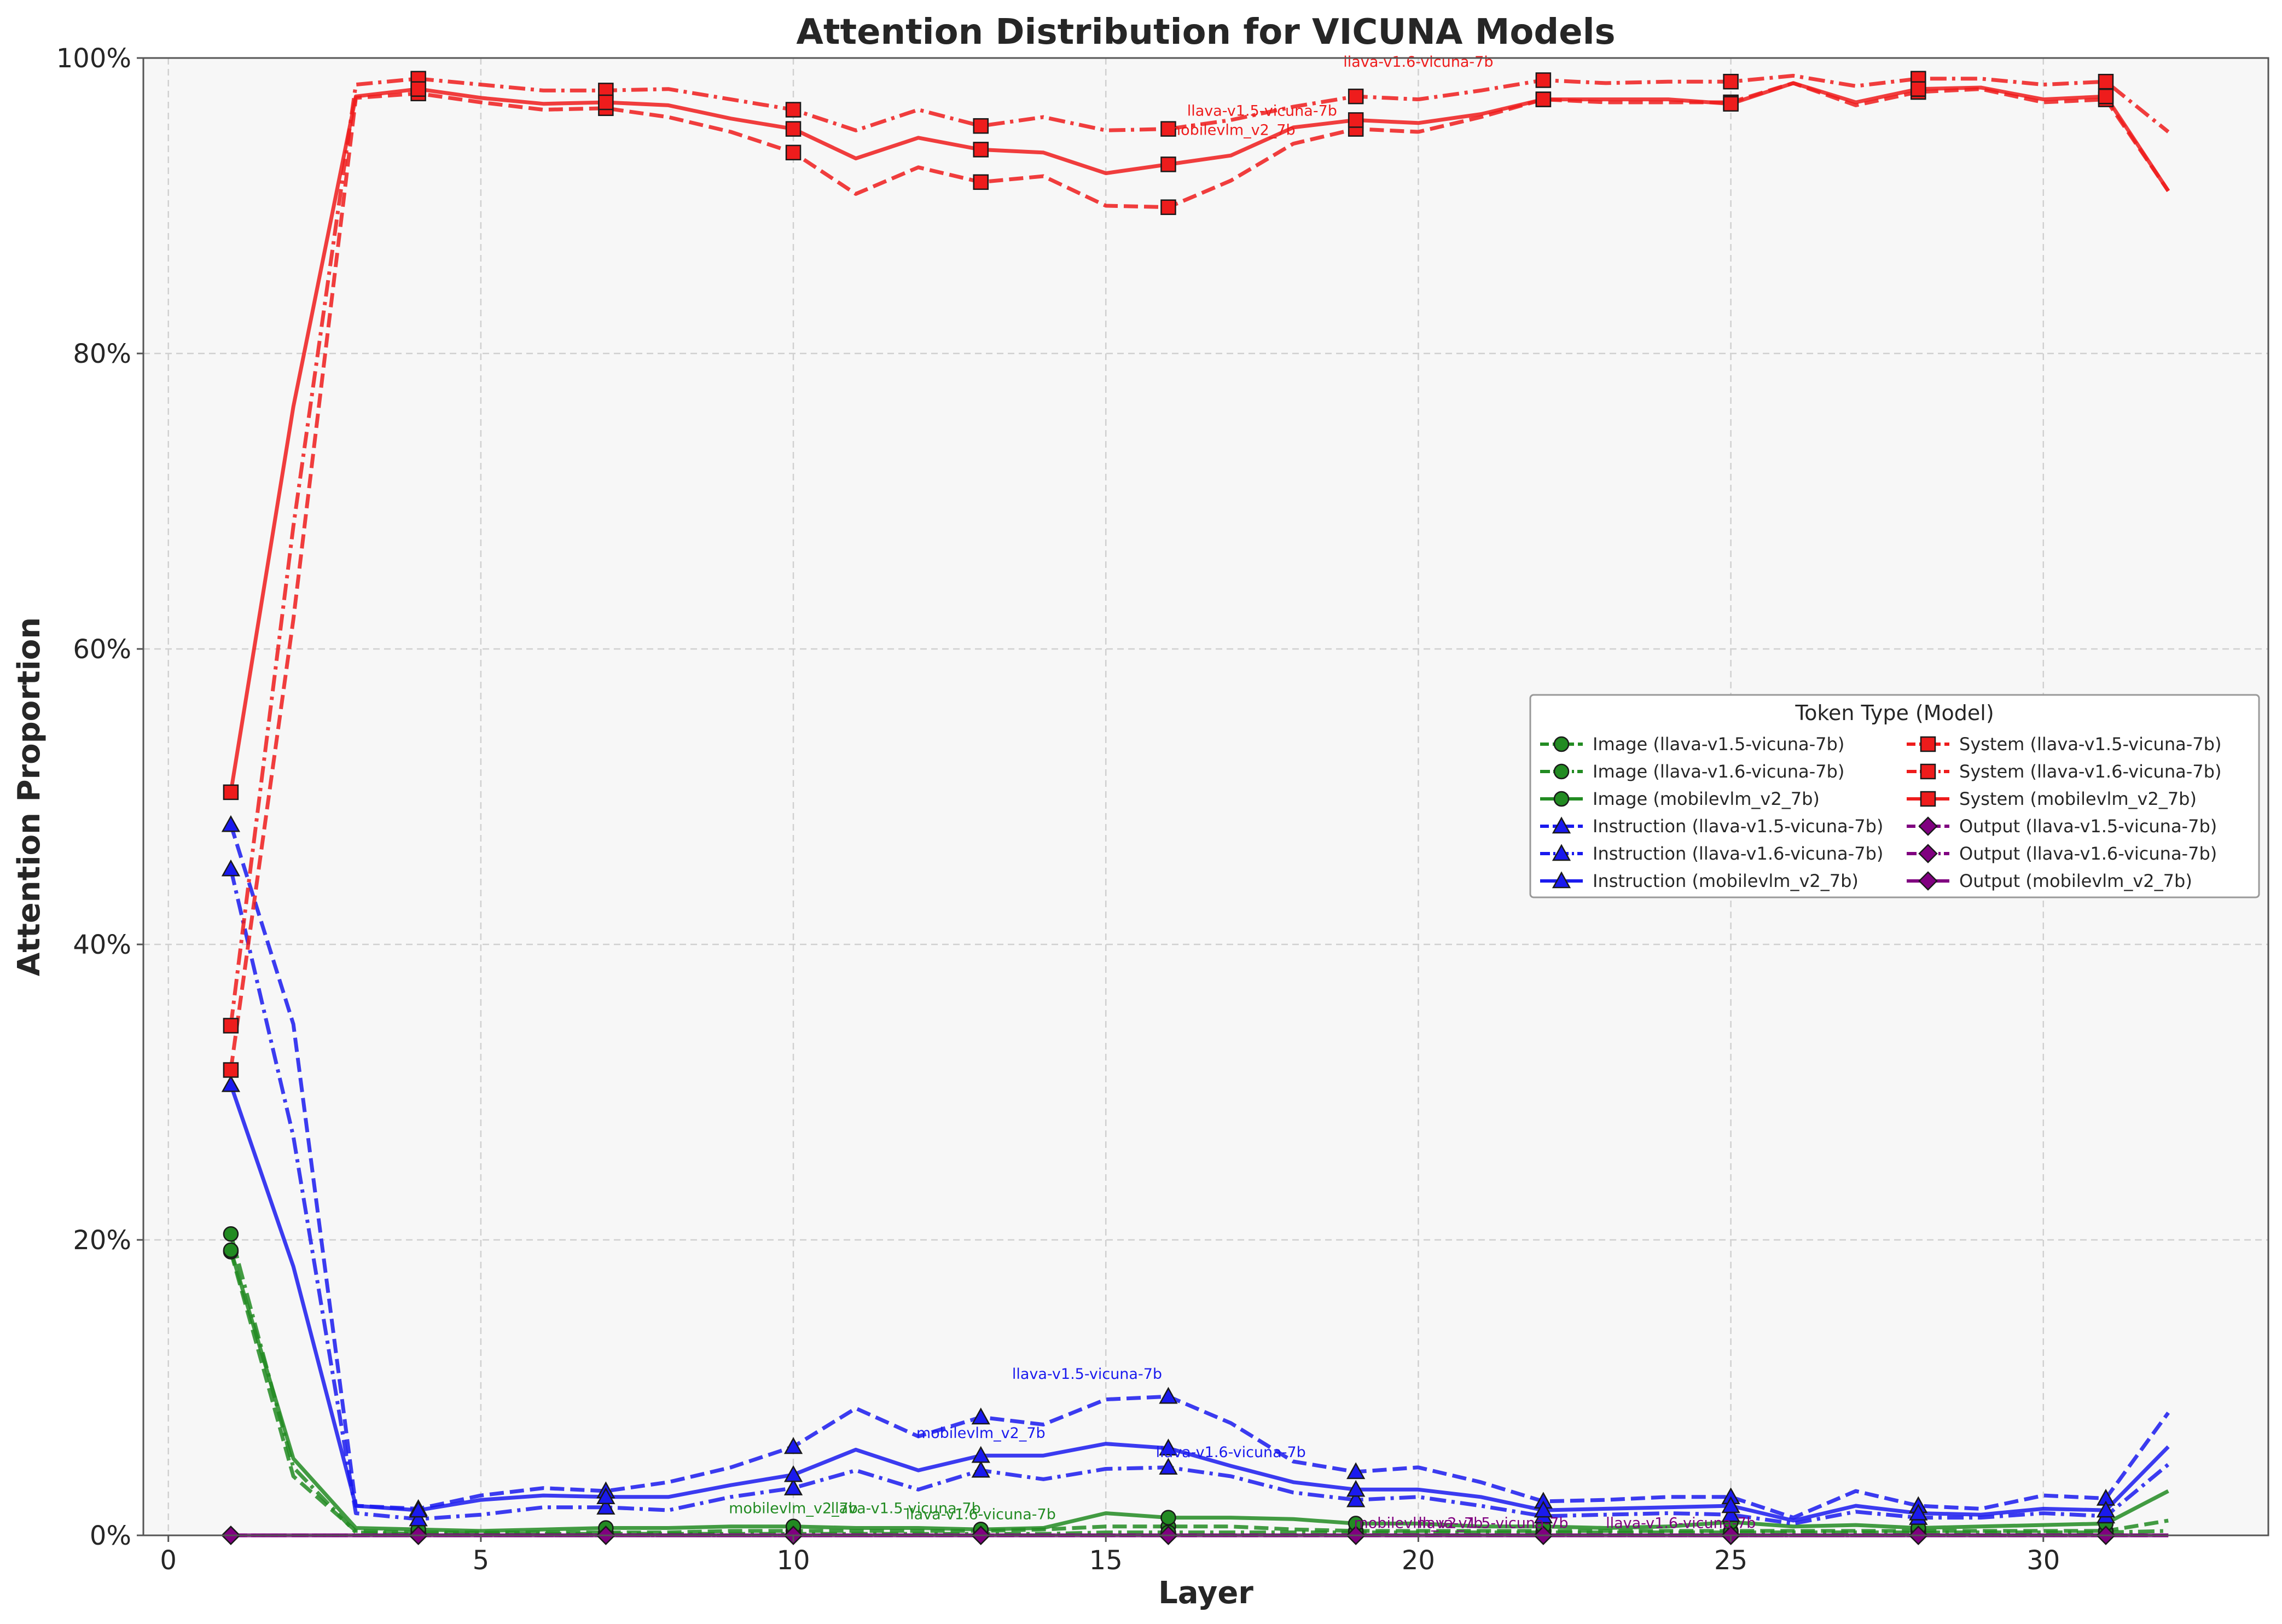  What do you see at coordinates (102, 945) in the screenshot?
I see `y-tick-label: 40%` at bounding box center [102, 945].